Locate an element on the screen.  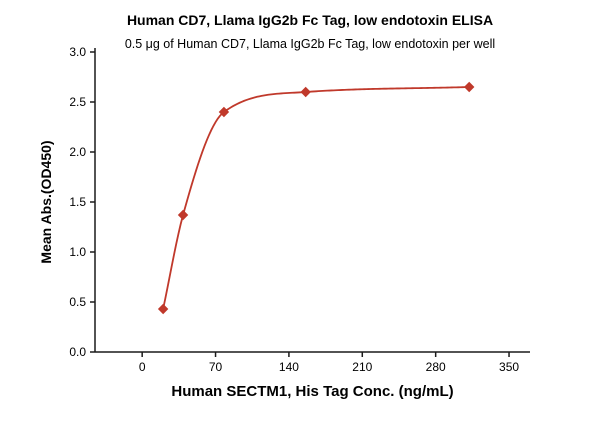
x-tick-label: 70 is located at coordinates (216, 367).